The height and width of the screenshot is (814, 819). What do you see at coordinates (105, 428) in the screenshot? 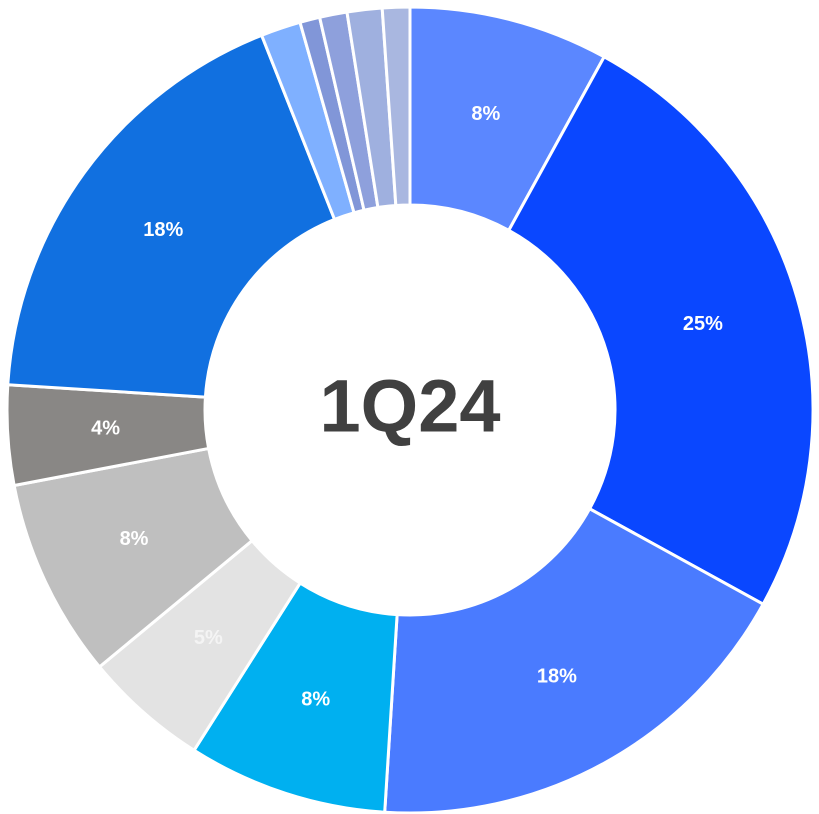
I see `data-label: 4%` at bounding box center [105, 428].